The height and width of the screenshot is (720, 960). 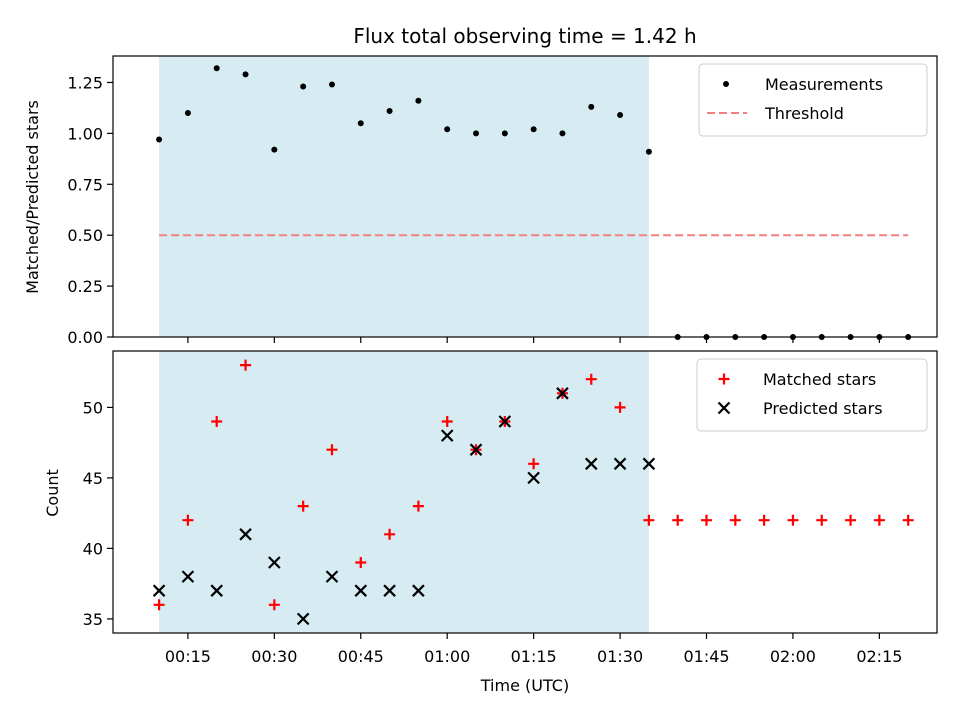 What do you see at coordinates (93, 478) in the screenshot?
I see `bottom-y-tick-label: 45` at bounding box center [93, 478].